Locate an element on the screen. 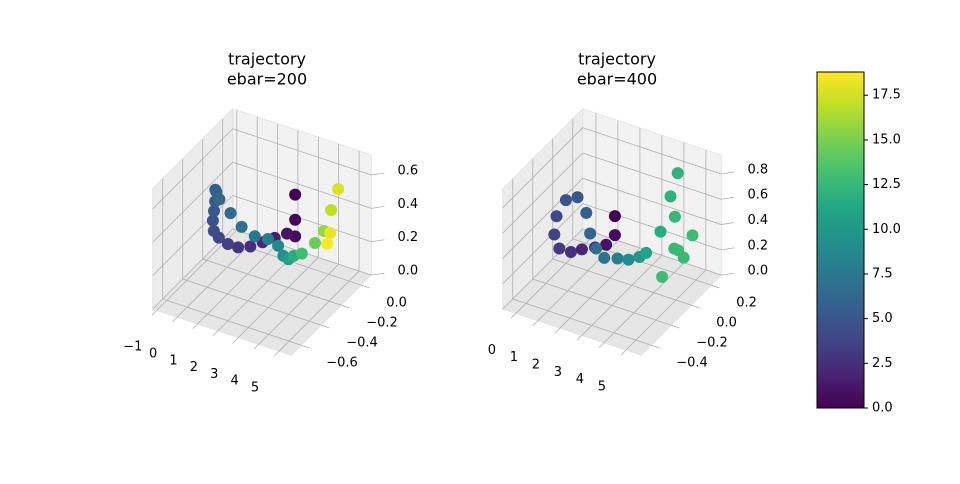 This screenshot has height=484, width=960. colorbar-tick-label: 17.5 is located at coordinates (886, 95).